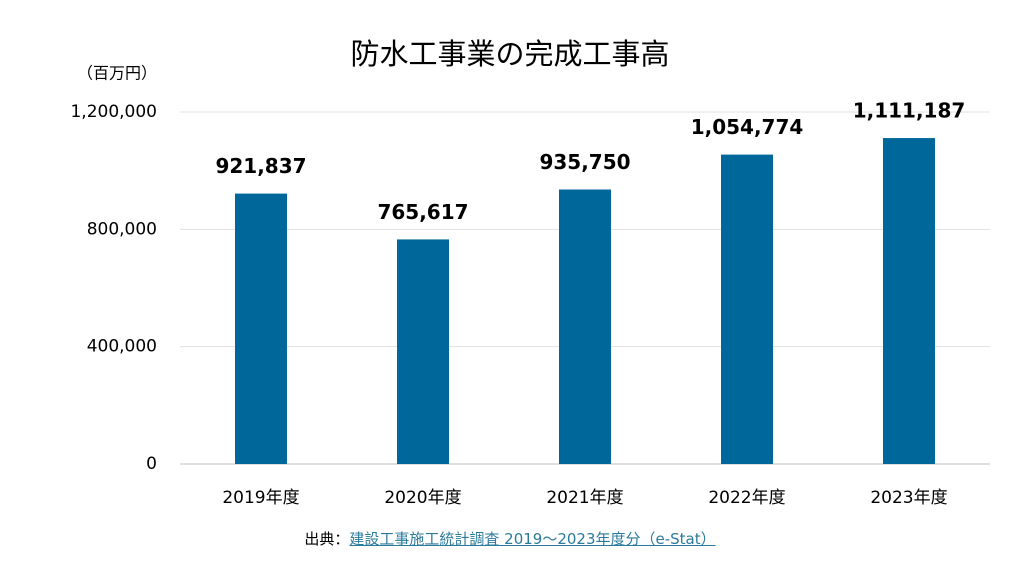 The image size is (1020, 574). What do you see at coordinates (422, 498) in the screenshot?
I see `x-tick-label: 2020年度` at bounding box center [422, 498].